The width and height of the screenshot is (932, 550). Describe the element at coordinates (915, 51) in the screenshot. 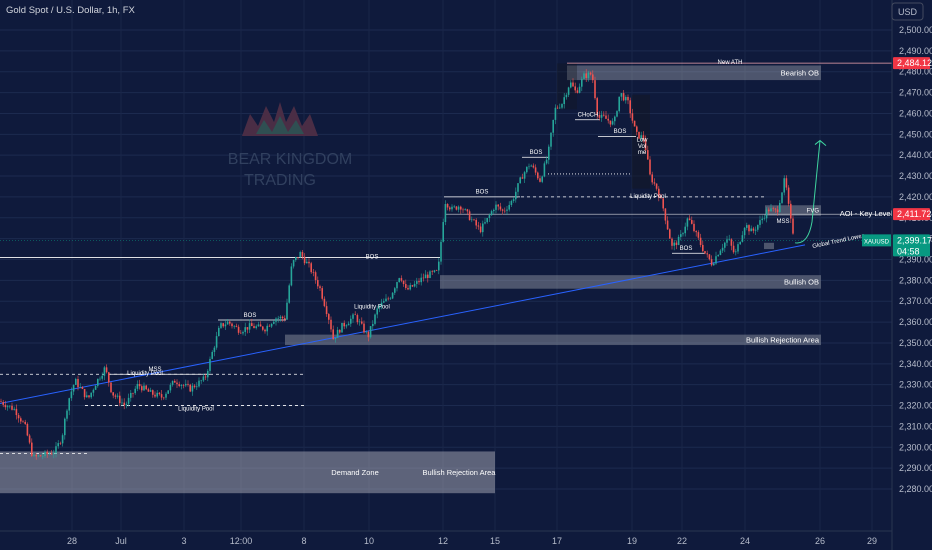

I see `y-tick-label: 2,490.00` at that location.